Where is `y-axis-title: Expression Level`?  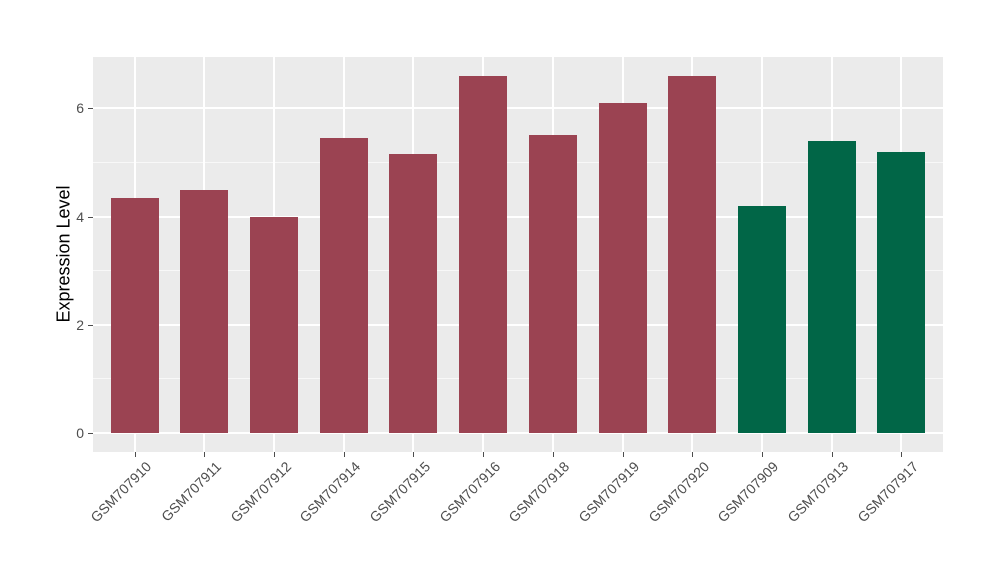 y-axis-title: Expression Level is located at coordinates (63, 254).